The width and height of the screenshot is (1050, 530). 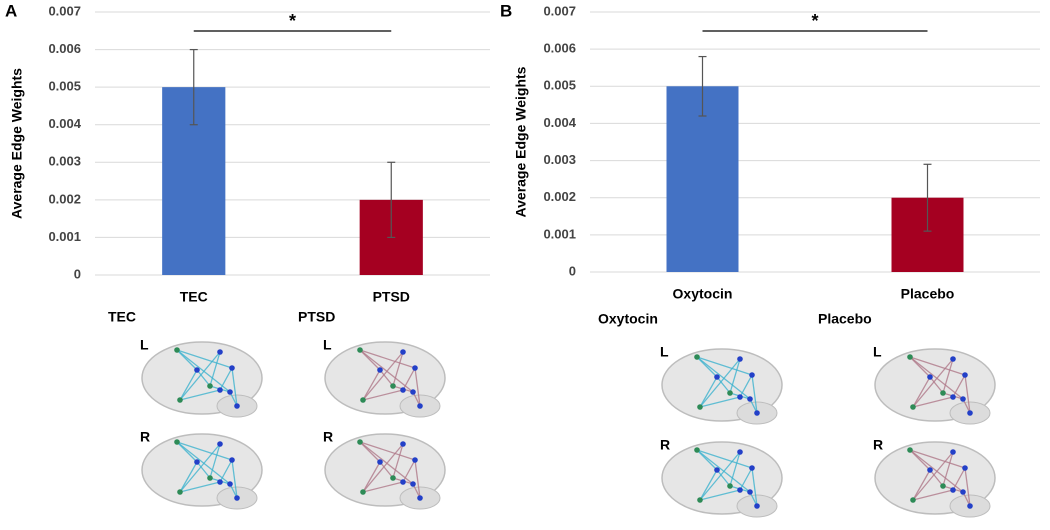 I want to click on y-axis-title: Average Edge Weights, so click(x=521, y=141).